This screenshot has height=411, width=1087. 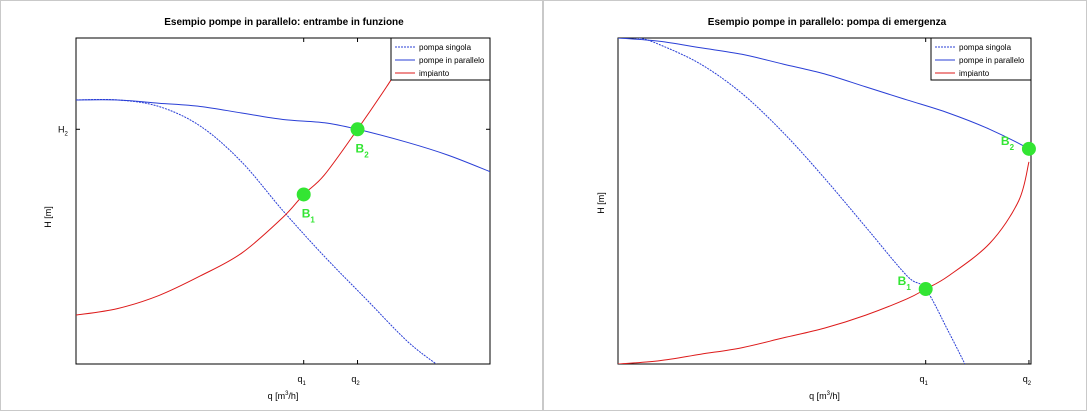 What do you see at coordinates (63, 130) in the screenshot?
I see `y-tick-label: H2` at bounding box center [63, 130].